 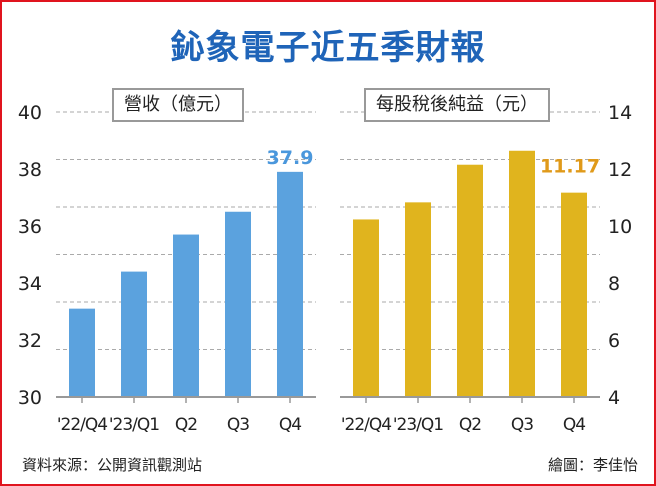 I want to click on data-label: 11.17, so click(x=570, y=167).